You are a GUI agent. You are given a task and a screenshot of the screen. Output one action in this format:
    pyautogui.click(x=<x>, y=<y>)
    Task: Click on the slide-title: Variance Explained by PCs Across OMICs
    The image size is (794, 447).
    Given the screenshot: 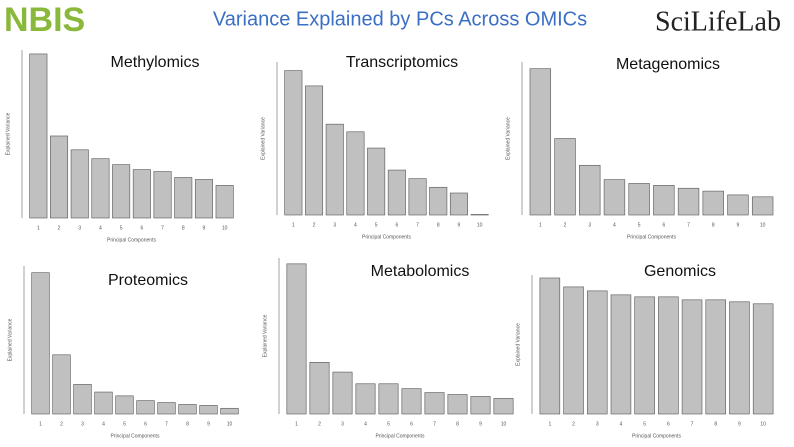 What is the action you would take?
    pyautogui.click(x=400, y=19)
    